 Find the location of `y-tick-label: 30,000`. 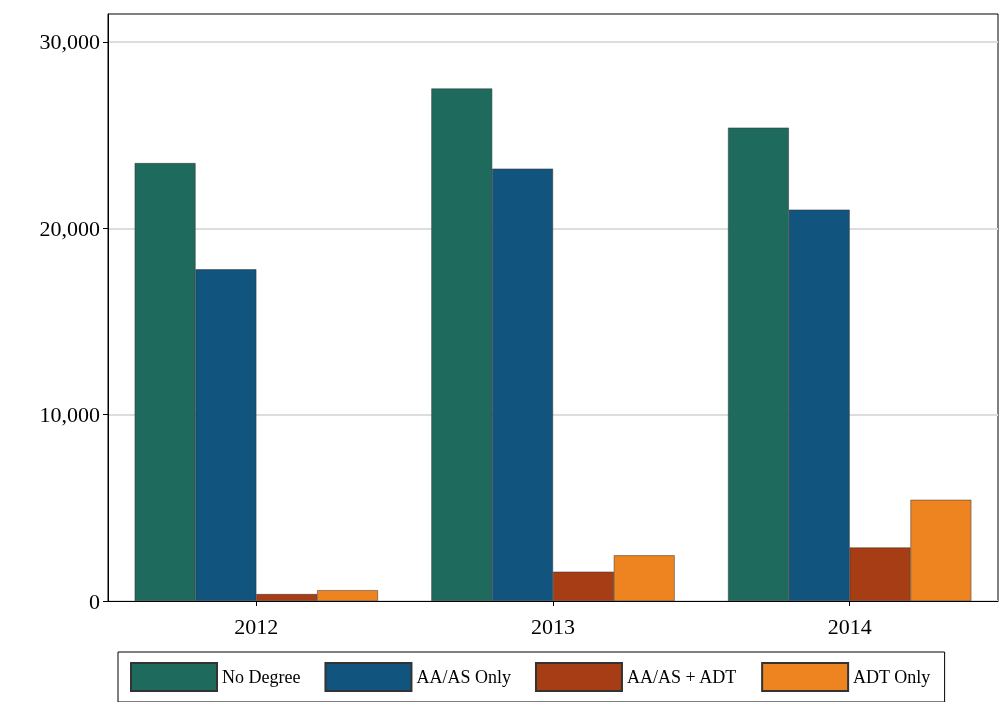

y-tick-label: 30,000 is located at coordinates (69, 42).